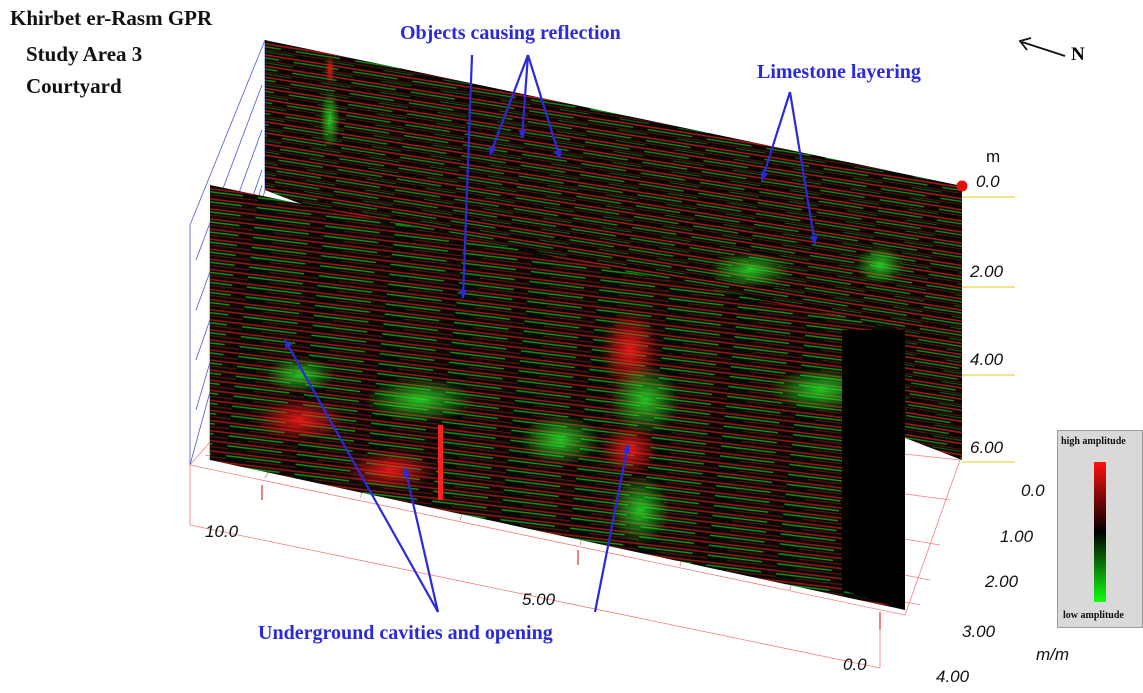 The width and height of the screenshot is (1143, 693). What do you see at coordinates (987, 447) in the screenshot?
I see `depth-tick-6: 6.00` at bounding box center [987, 447].